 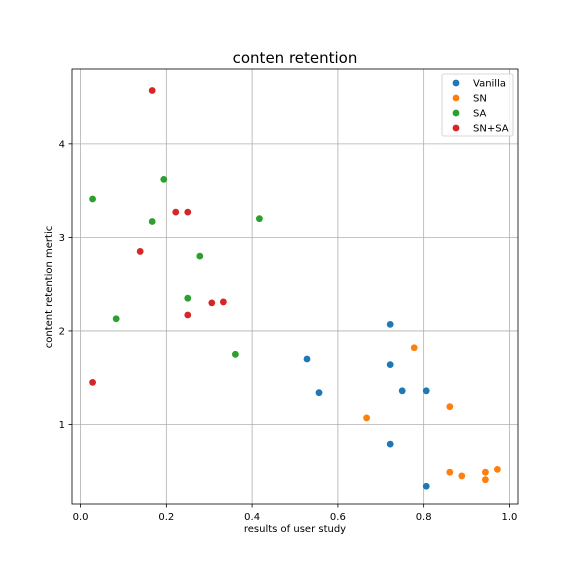 What do you see at coordinates (62, 144) in the screenshot?
I see `y-tick-label: 4` at bounding box center [62, 144].